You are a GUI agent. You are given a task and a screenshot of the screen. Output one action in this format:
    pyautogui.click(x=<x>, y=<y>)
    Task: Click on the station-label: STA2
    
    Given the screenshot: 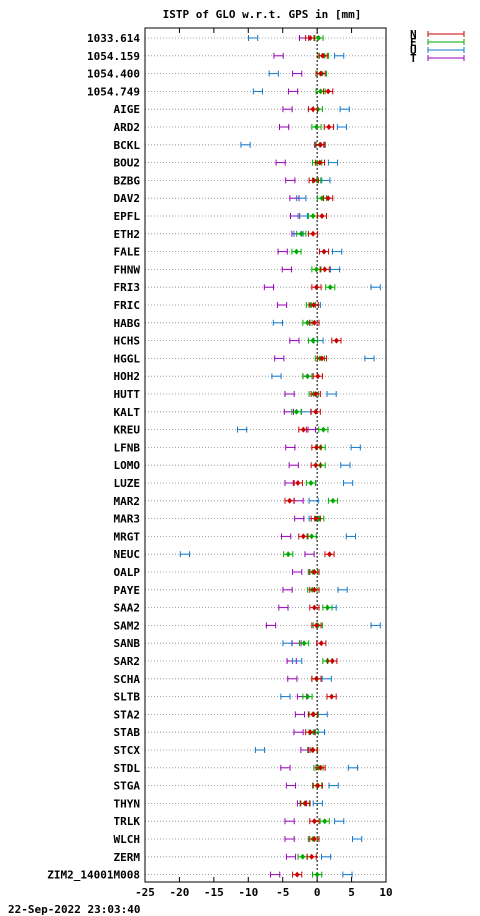 What is the action you would take?
    pyautogui.click(x=127, y=714)
    